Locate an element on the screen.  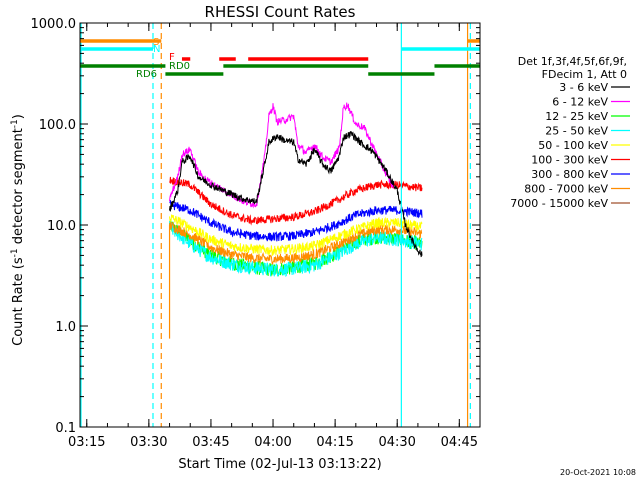
legend-label-300-800-kev: 300 - 800 keV is located at coordinates (569, 174).